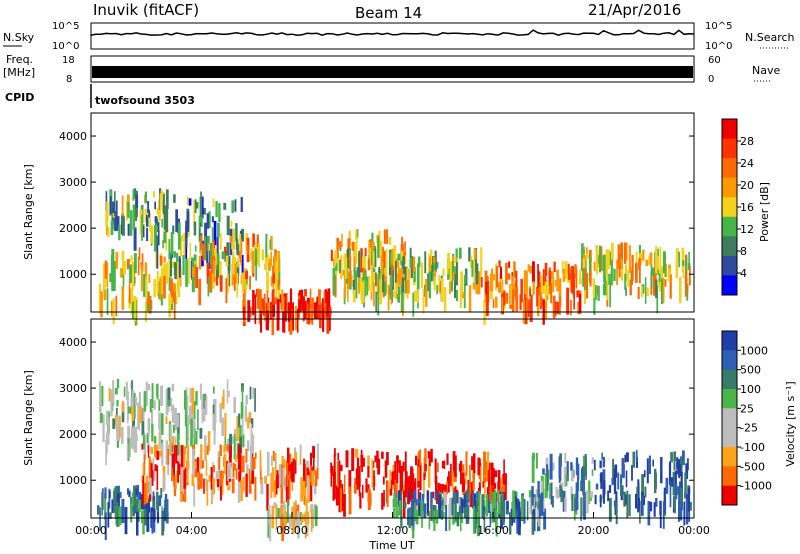  I want to click on nsky-tick-bottom: 10^0, so click(65, 46).